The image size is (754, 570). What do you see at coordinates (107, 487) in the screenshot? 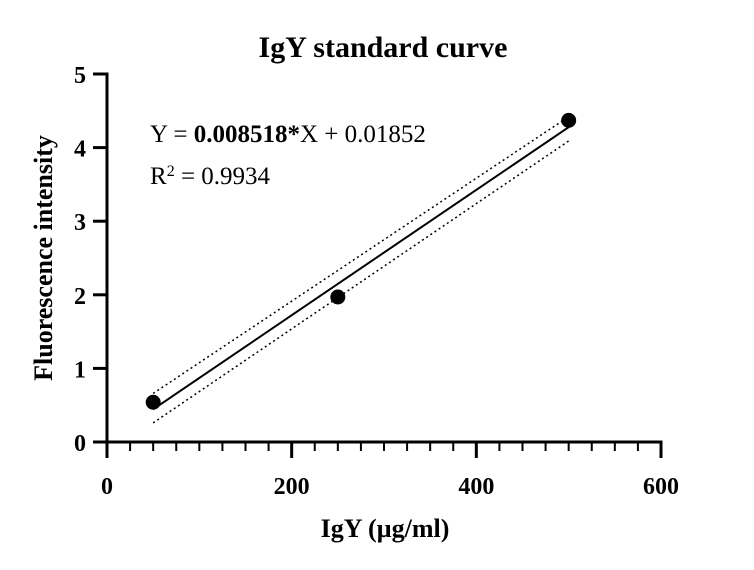
I see `x-tick-label: 0` at bounding box center [107, 487].